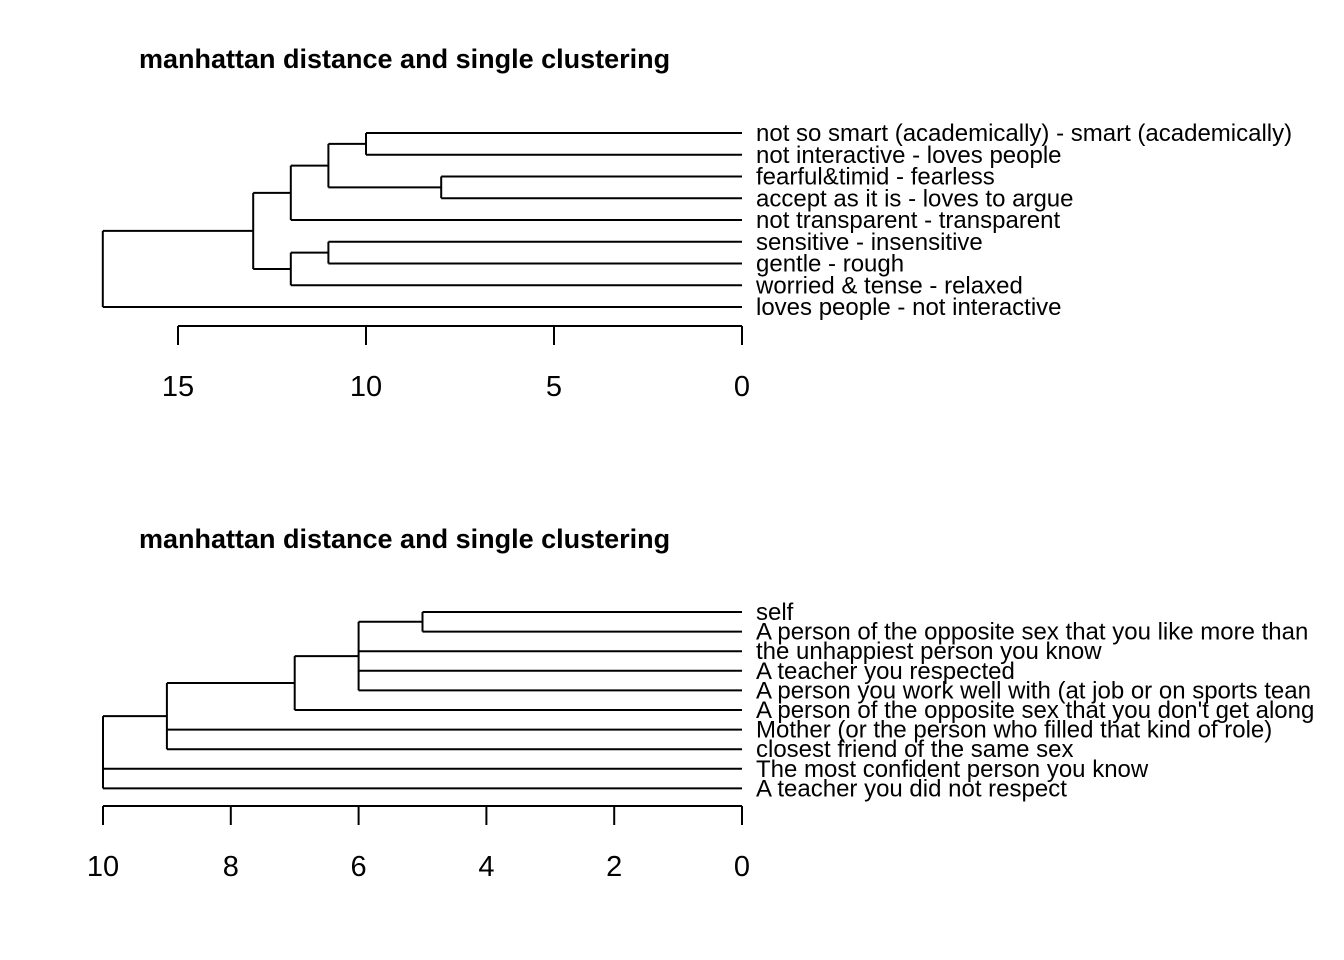 This screenshot has height=960, width=1344. I want to click on x-tick-label: 6, so click(359, 867).